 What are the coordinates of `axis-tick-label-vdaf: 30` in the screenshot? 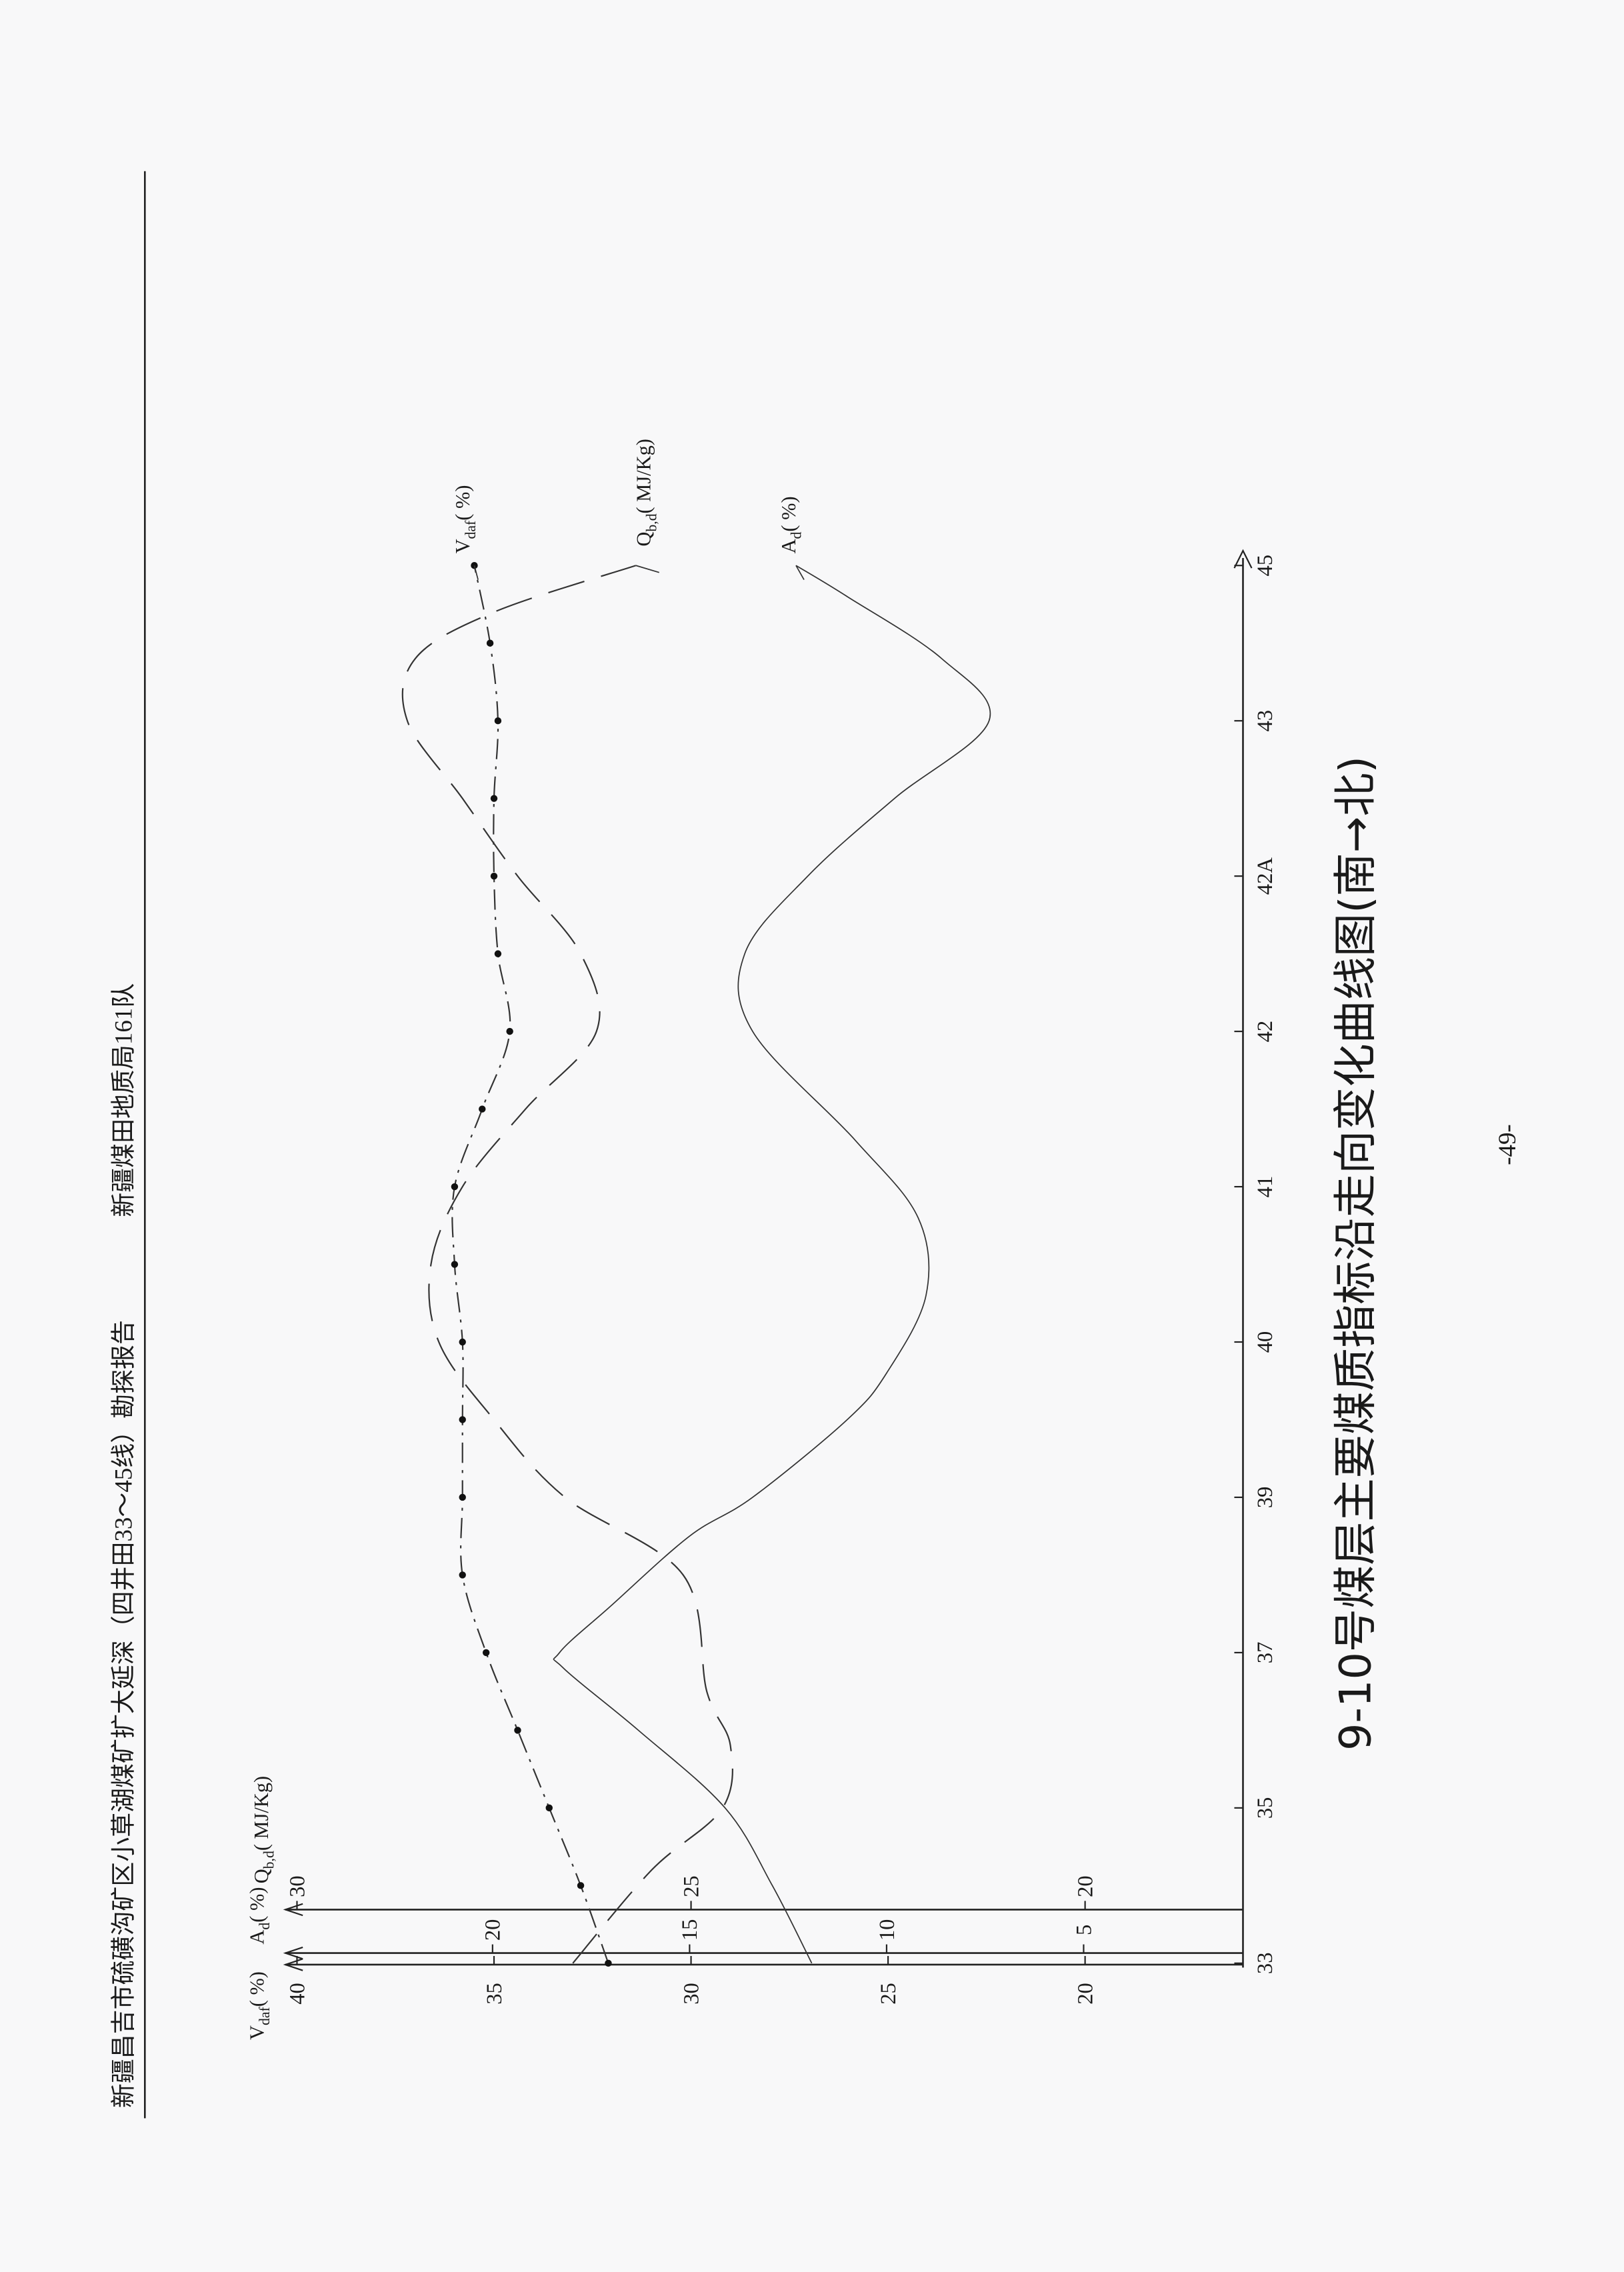 It's located at (691, 1994).